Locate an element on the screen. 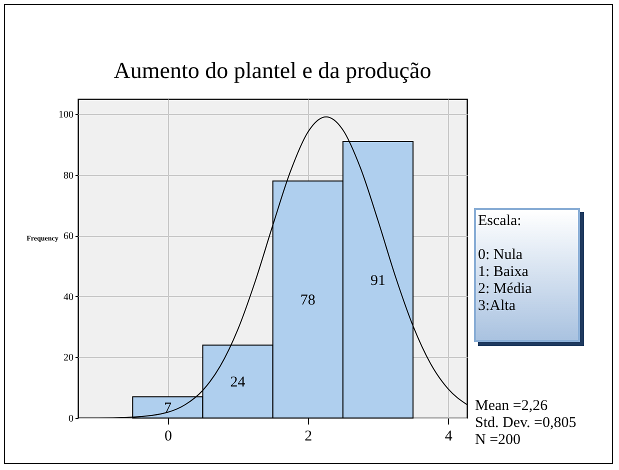 This screenshot has height=470, width=619. chart-title: Aumento do plantel e da produção is located at coordinates (273, 70).